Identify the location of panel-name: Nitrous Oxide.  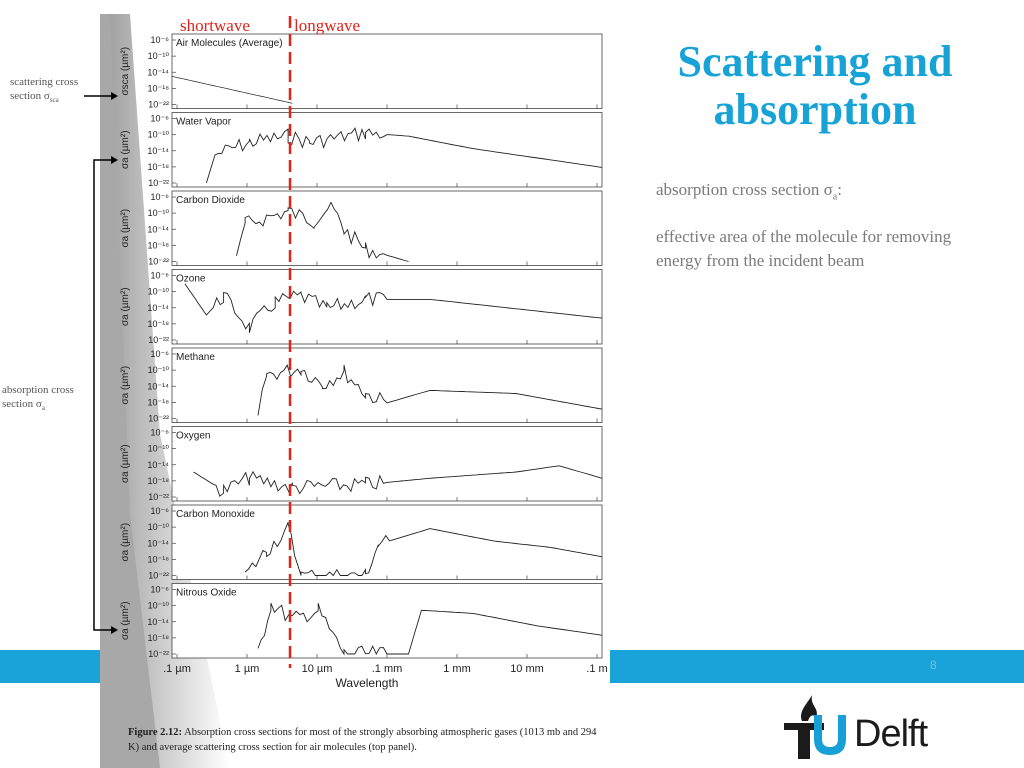
(206, 593).